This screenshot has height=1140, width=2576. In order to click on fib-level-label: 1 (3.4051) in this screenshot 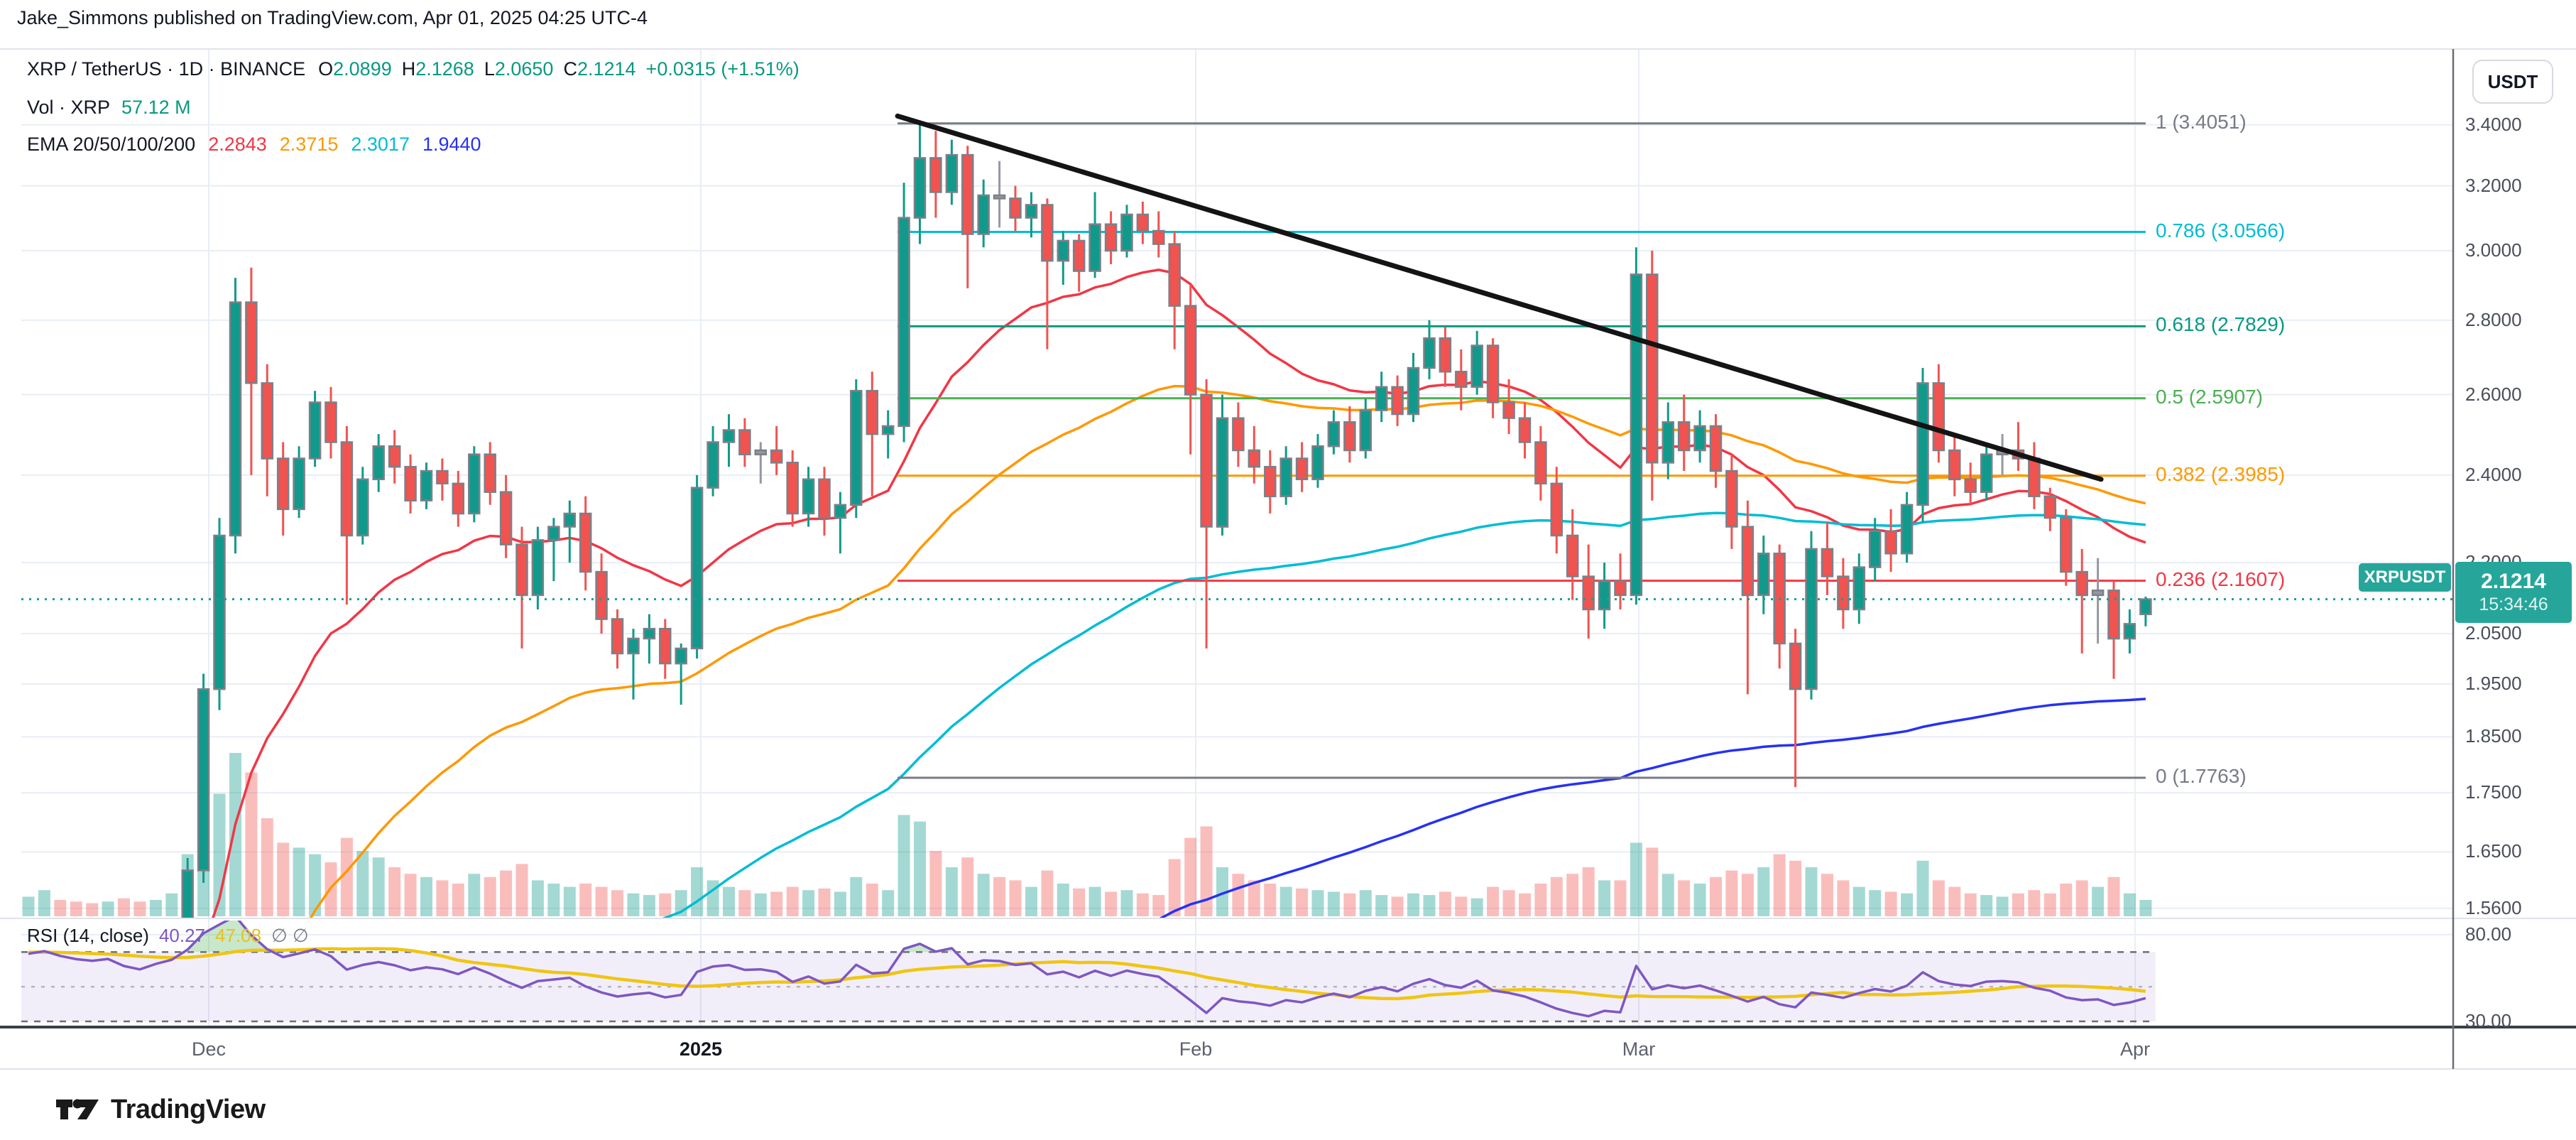, I will do `click(2201, 122)`.